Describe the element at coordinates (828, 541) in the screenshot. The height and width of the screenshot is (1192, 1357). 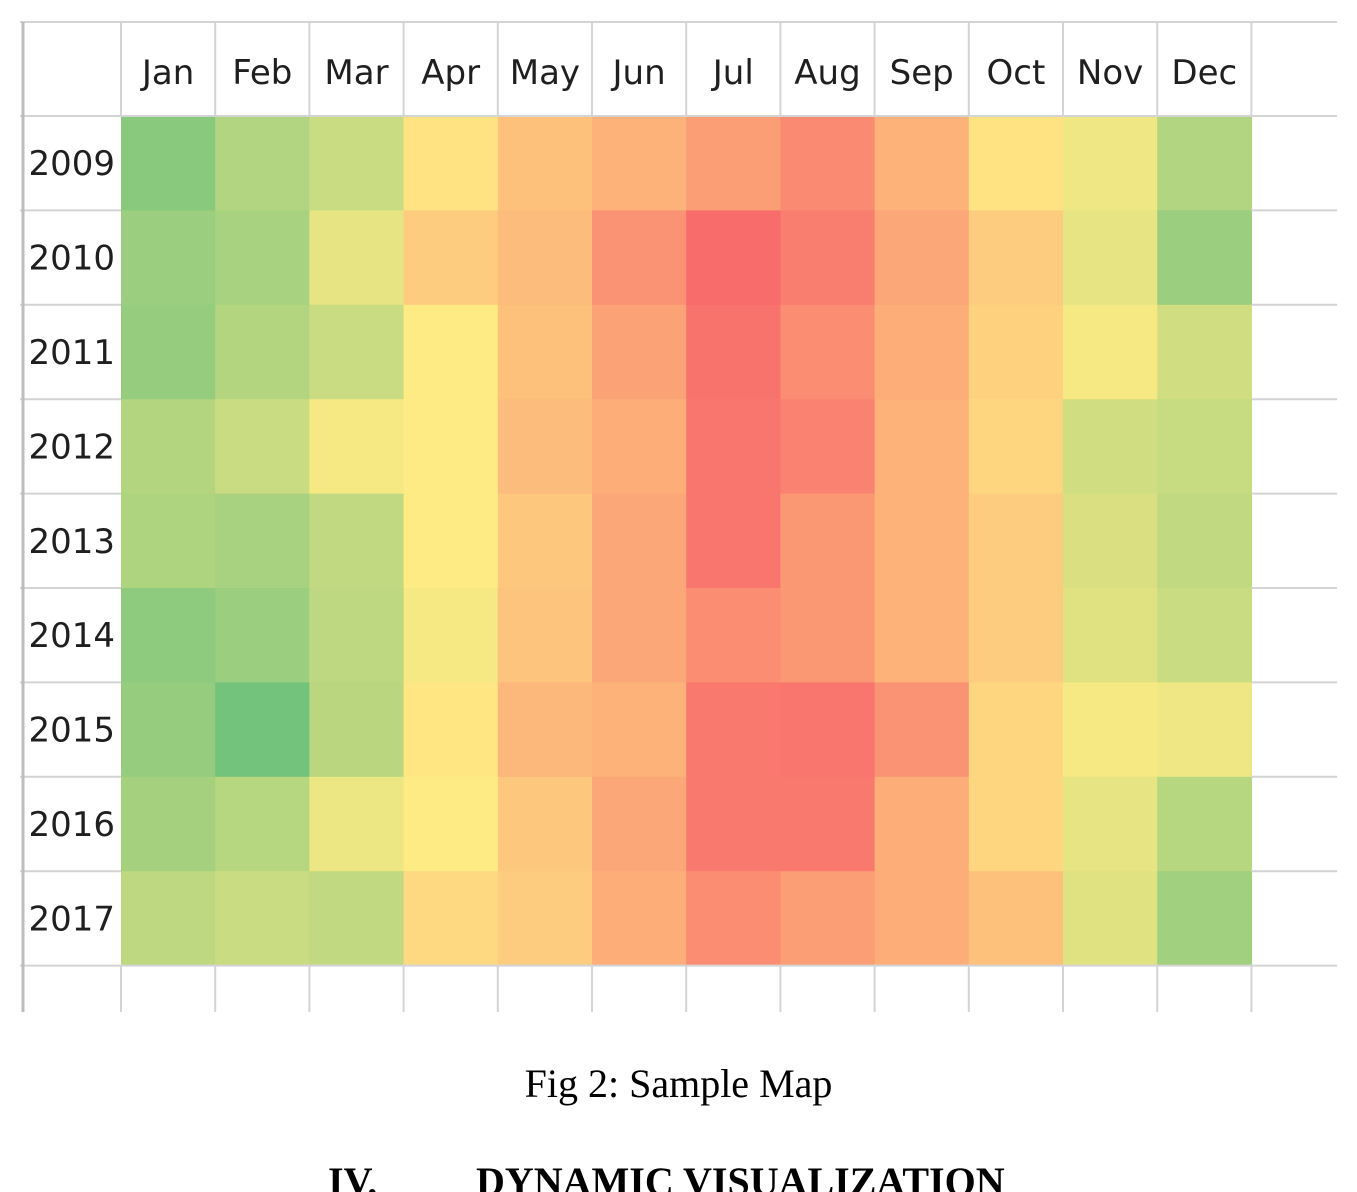
I see `heatmap-cell-2013-aug` at that location.